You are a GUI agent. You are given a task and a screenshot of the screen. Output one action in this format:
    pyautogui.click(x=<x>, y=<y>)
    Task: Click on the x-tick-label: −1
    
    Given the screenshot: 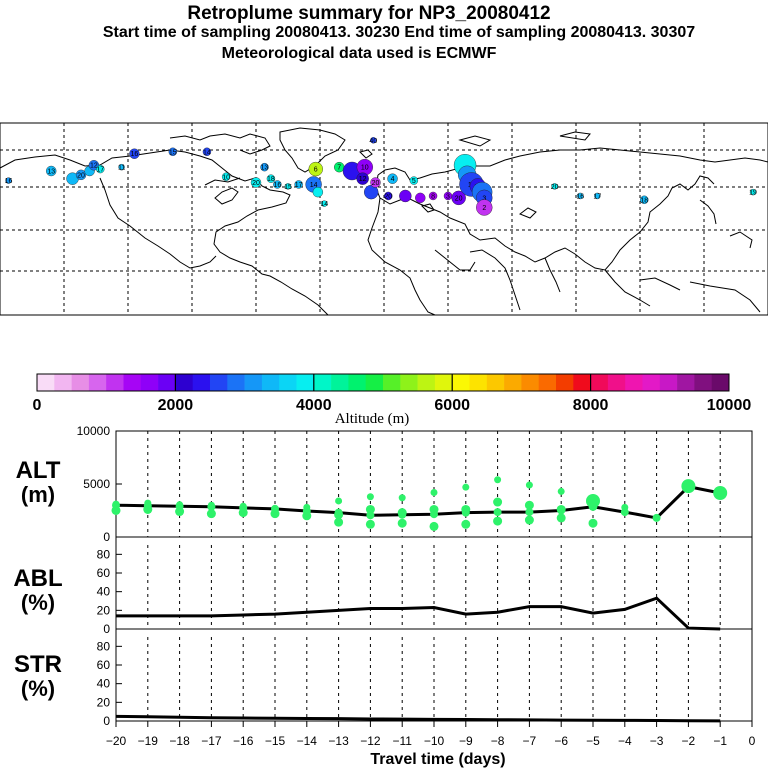 What is the action you would take?
    pyautogui.click(x=720, y=741)
    